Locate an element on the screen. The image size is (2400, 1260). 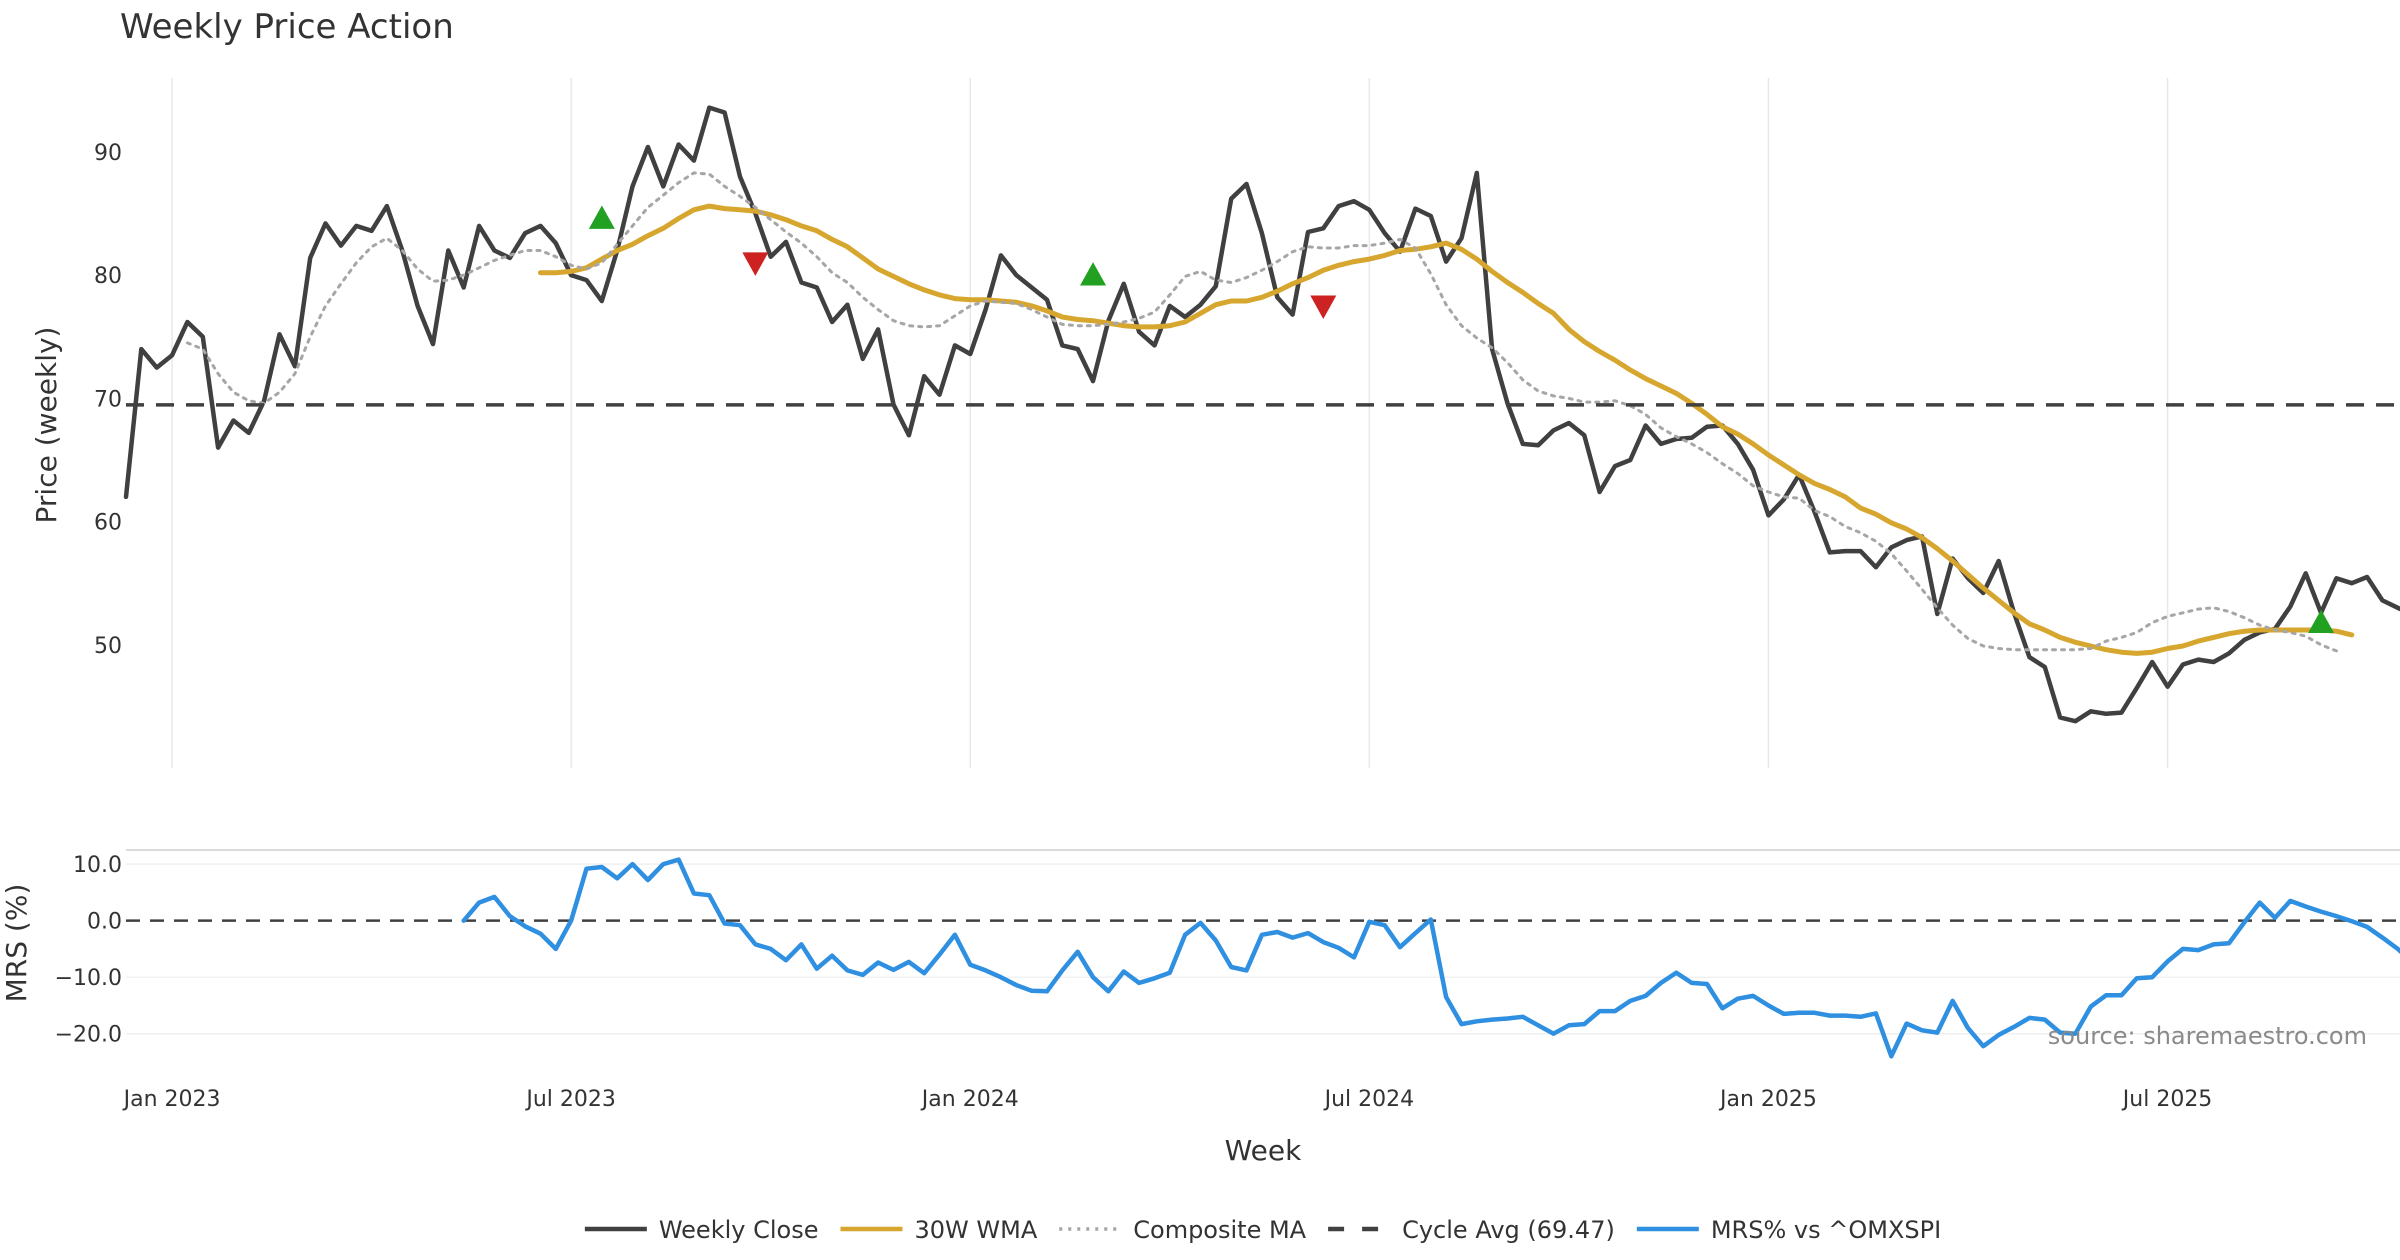
series-line-mrs is located at coordinates (1430, 958).